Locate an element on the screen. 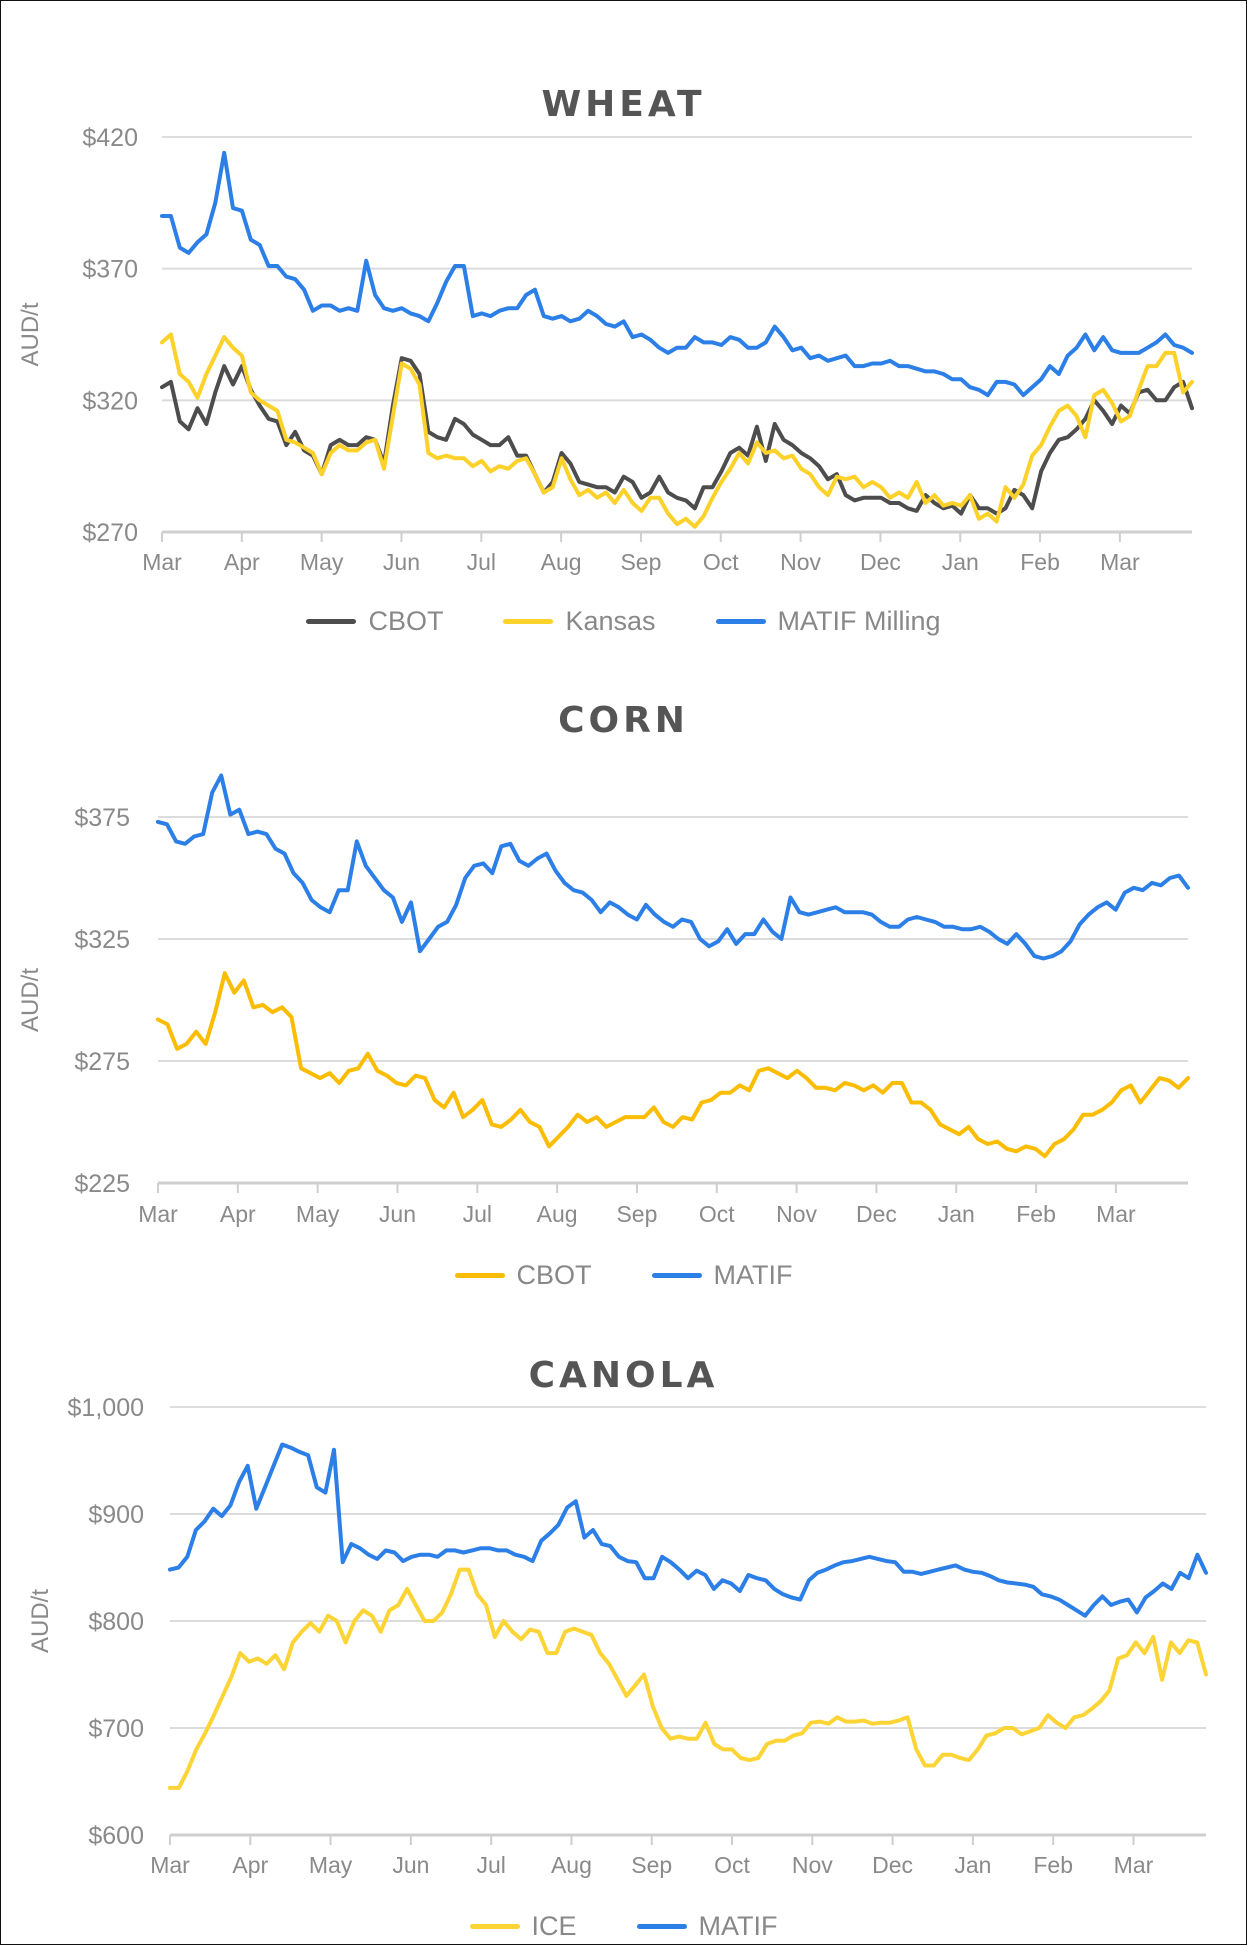 This screenshot has width=1247, height=1945. y-tick-label: $1,000 is located at coordinates (106, 1408).